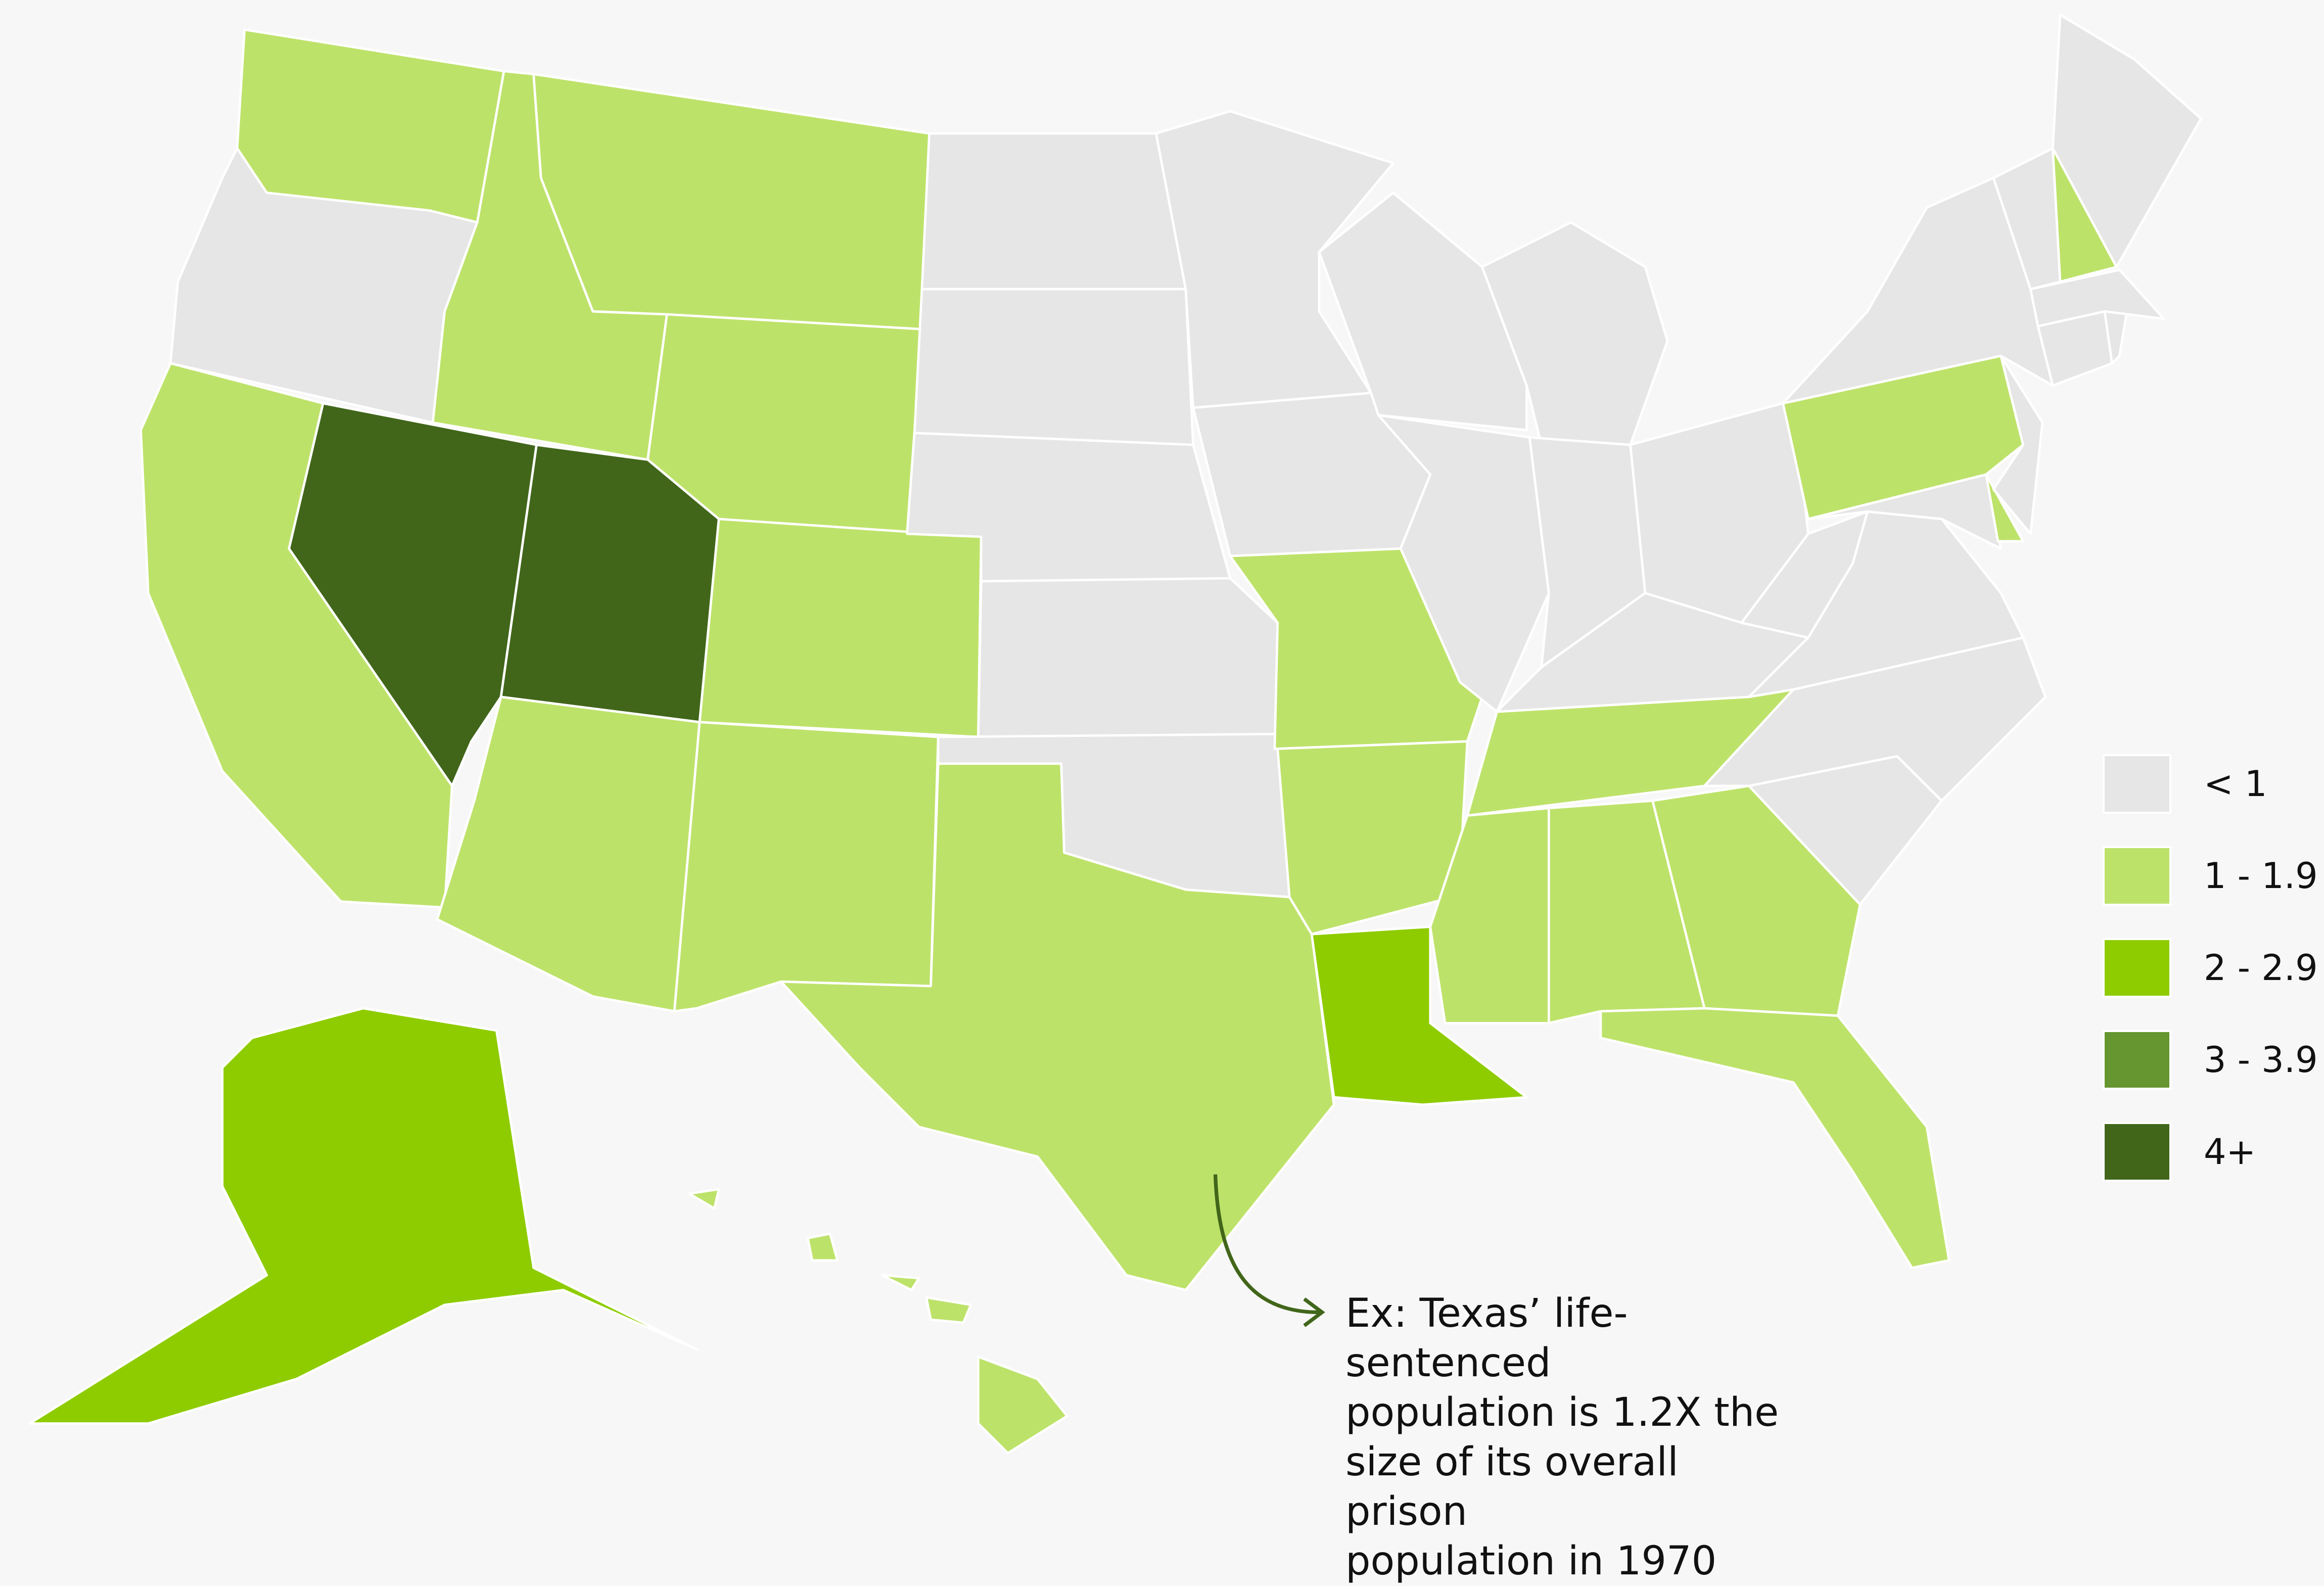 Image resolution: width=2324 pixels, height=1586 pixels. I want to click on state-shape-ms, so click(1489, 915).